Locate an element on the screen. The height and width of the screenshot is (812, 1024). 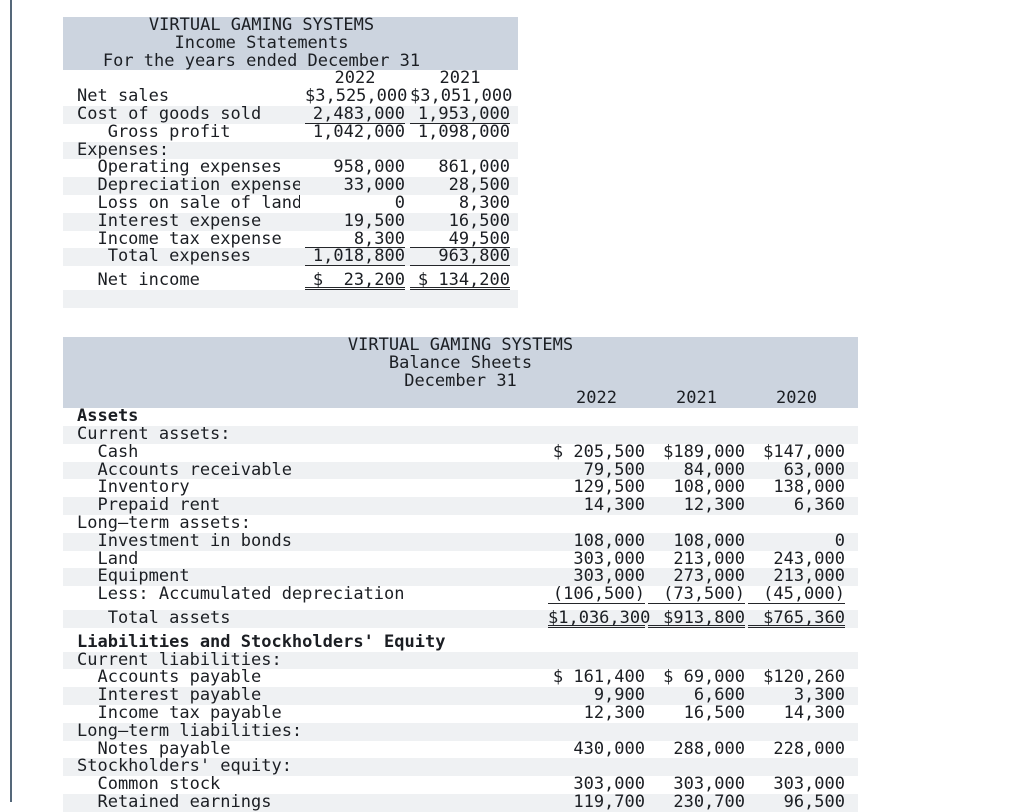
statement-period: December 31 is located at coordinates (460, 381).